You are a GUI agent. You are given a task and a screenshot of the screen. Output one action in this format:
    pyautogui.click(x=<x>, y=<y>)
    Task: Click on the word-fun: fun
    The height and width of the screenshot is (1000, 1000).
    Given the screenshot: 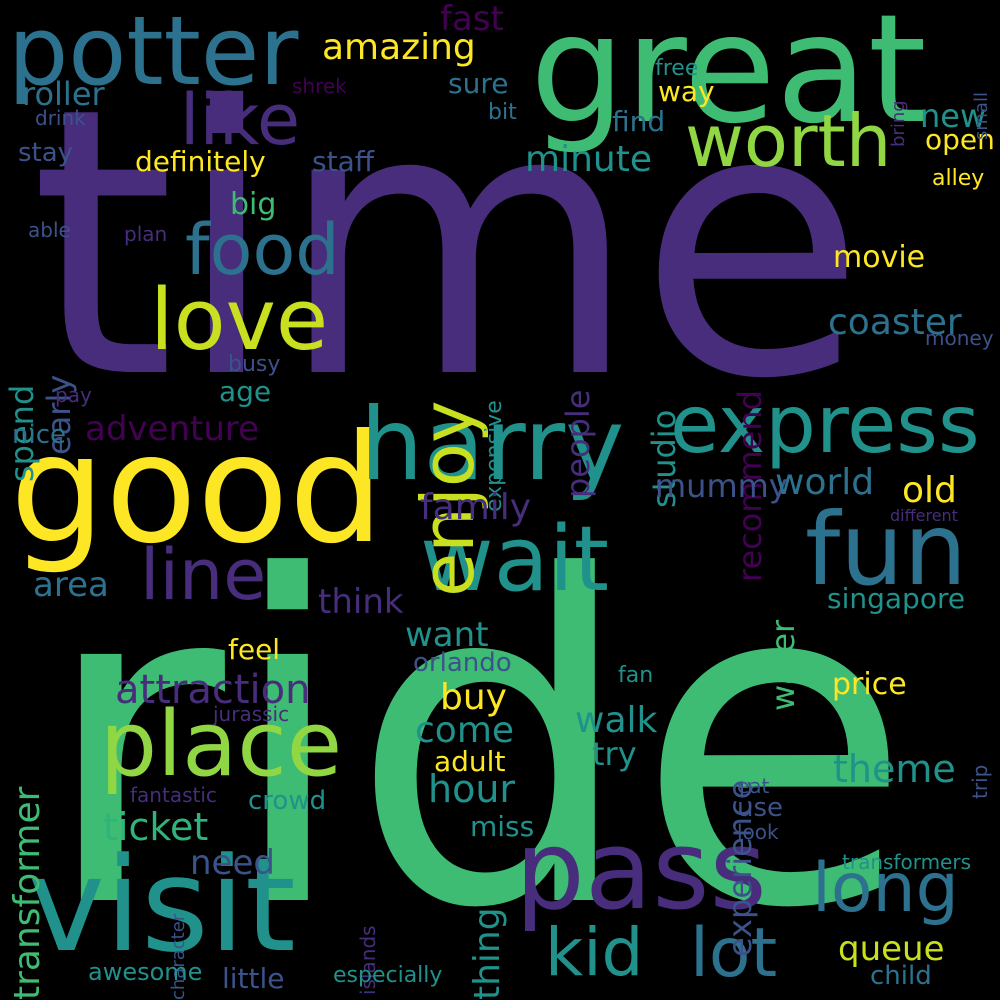 What is the action you would take?
    pyautogui.click(x=886, y=549)
    